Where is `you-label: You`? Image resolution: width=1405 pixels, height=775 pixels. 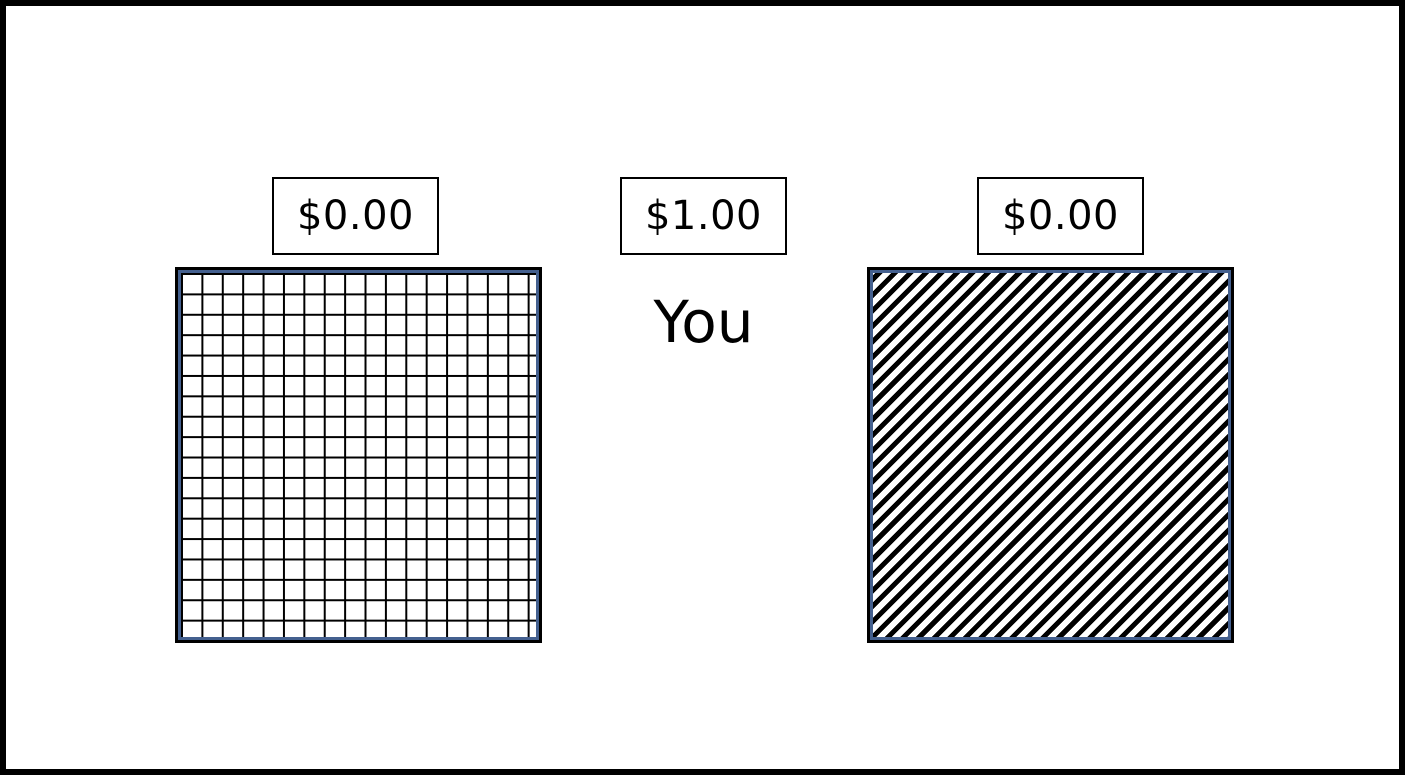
you-label: You is located at coordinates (703, 322).